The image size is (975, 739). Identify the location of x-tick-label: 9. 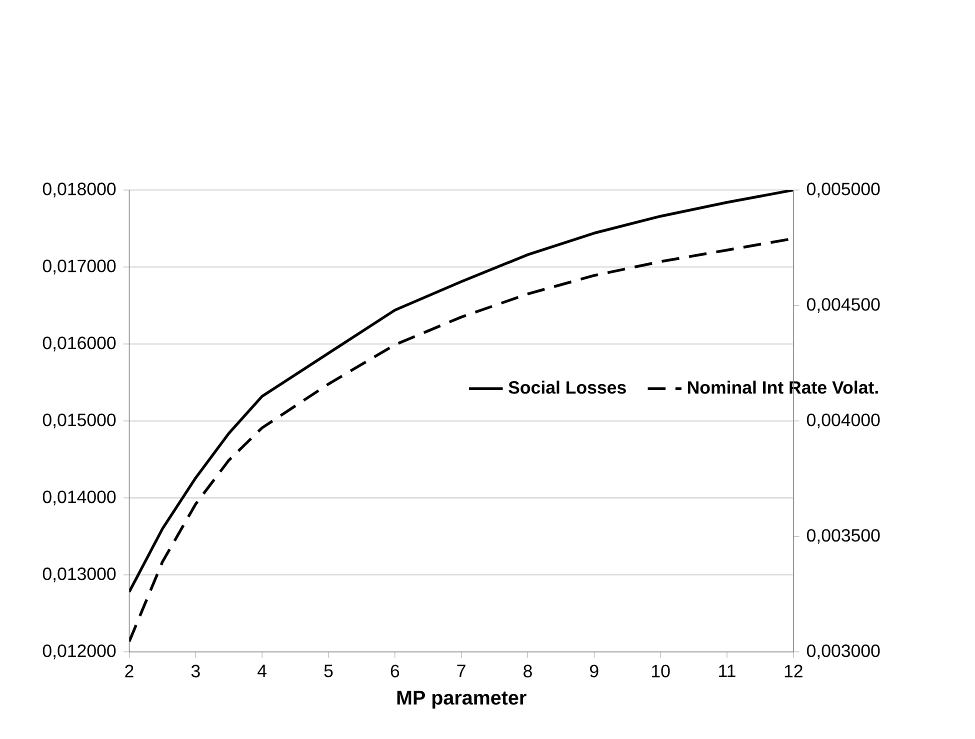
(594, 671).